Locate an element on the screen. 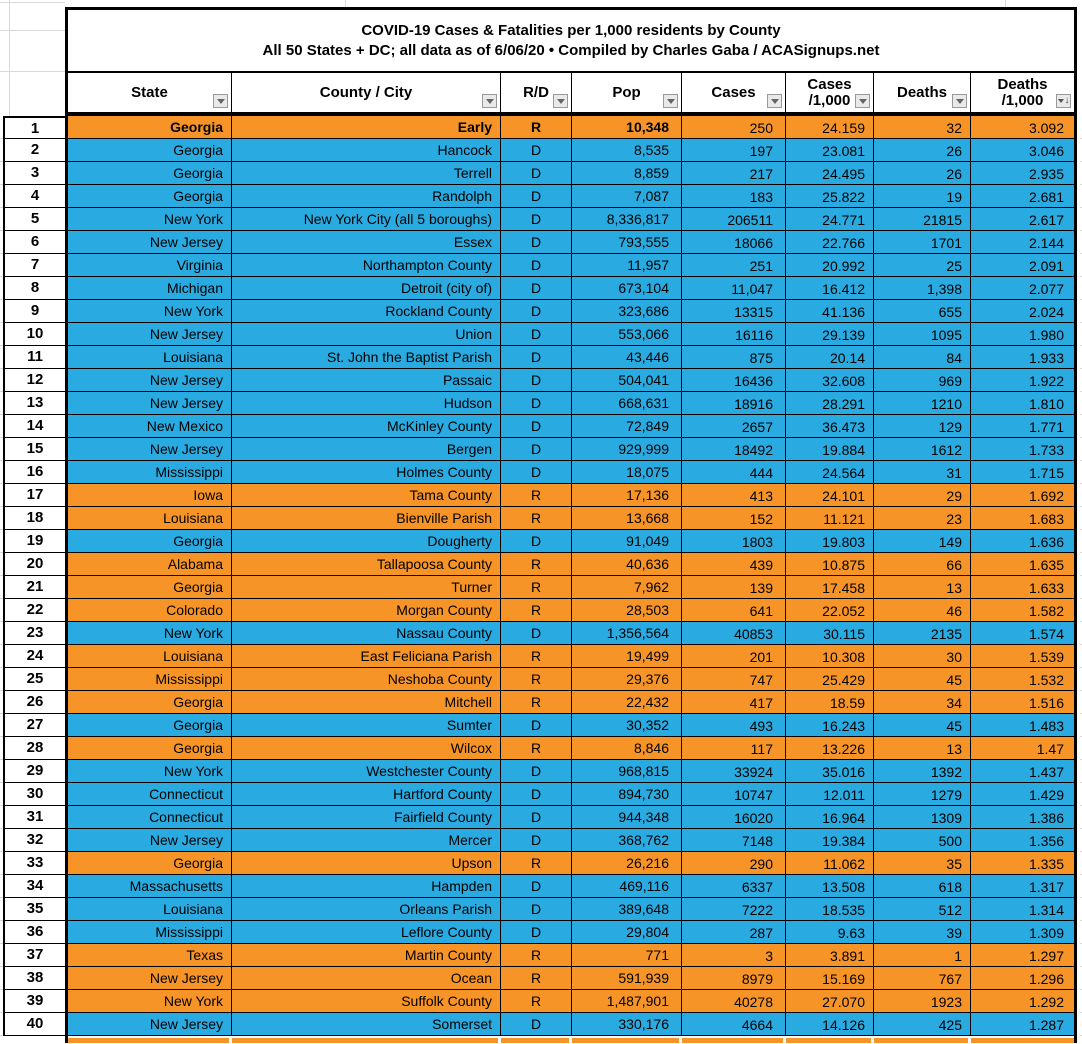 The width and height of the screenshot is (1082, 1044). cell-deaths: 13 is located at coordinates (922, 587).